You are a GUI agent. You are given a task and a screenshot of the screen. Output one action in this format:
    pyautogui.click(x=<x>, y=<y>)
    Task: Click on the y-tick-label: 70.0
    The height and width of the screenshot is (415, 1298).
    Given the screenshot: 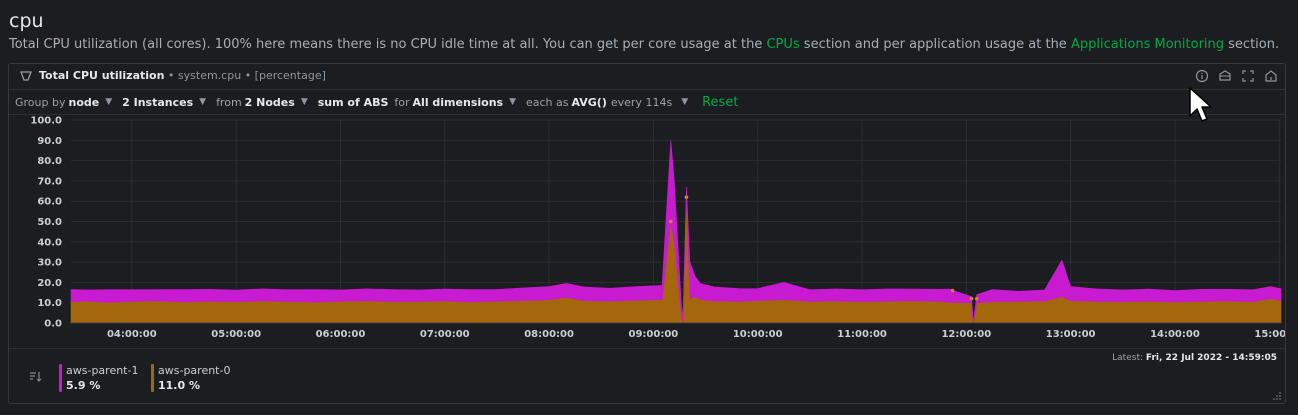 What is the action you would take?
    pyautogui.click(x=49, y=181)
    